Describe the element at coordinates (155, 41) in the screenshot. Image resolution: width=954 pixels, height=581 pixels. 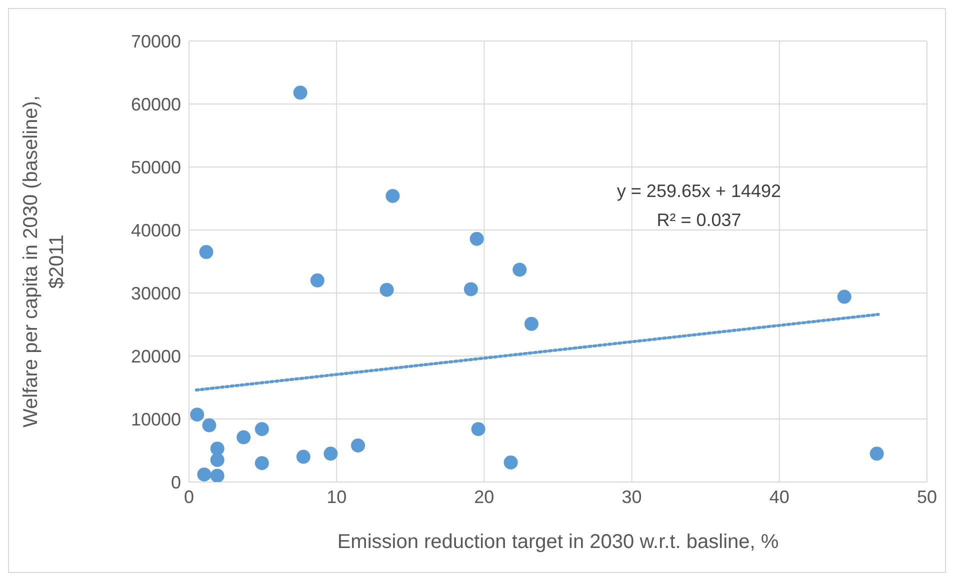
I see `y-tick-label: 70000` at that location.